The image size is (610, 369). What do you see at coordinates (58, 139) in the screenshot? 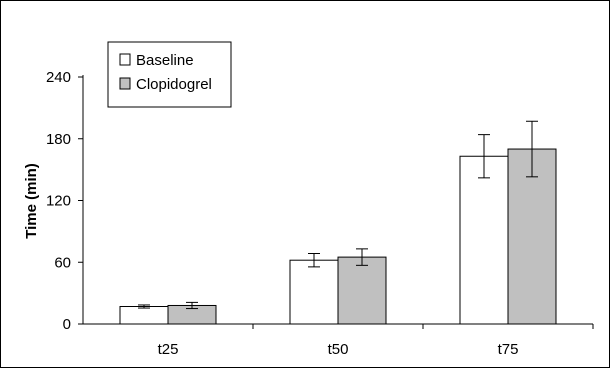
I see `y-tick-label: 180` at bounding box center [58, 139].